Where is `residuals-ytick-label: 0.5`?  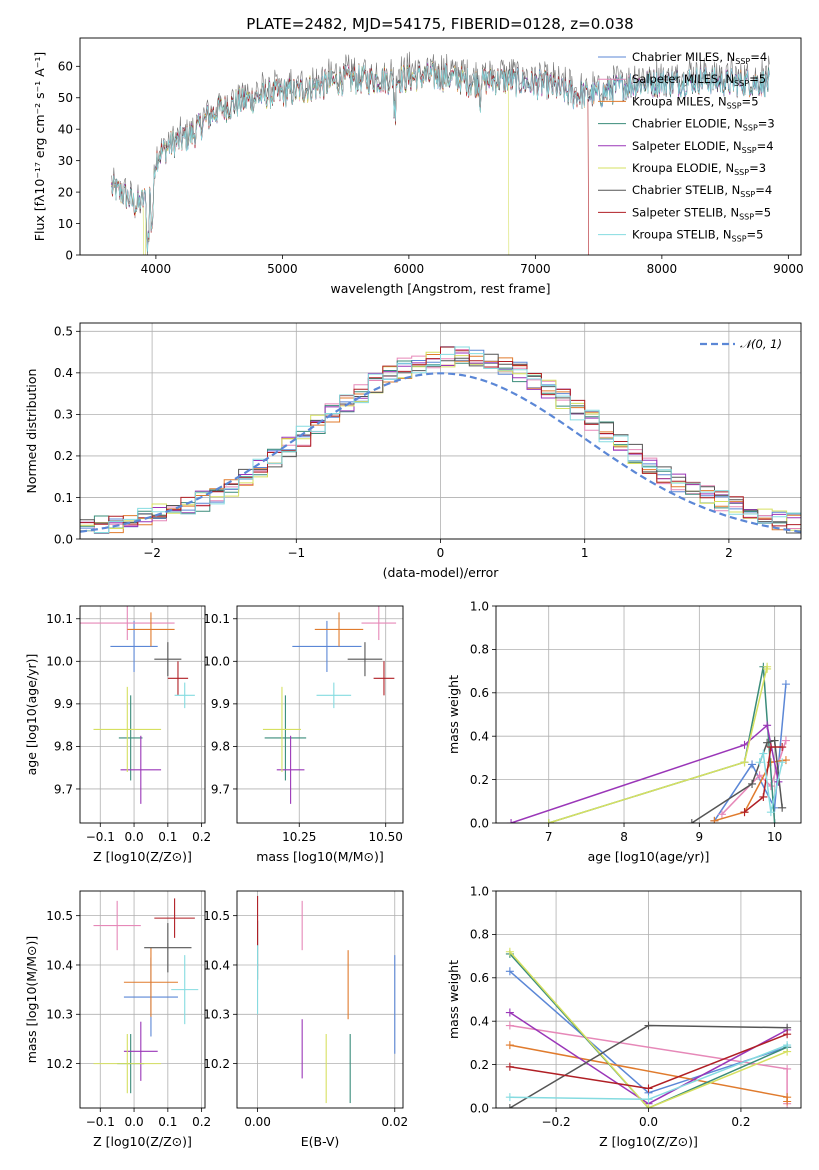
residuals-ytick-label: 0.5 is located at coordinates (63, 332).